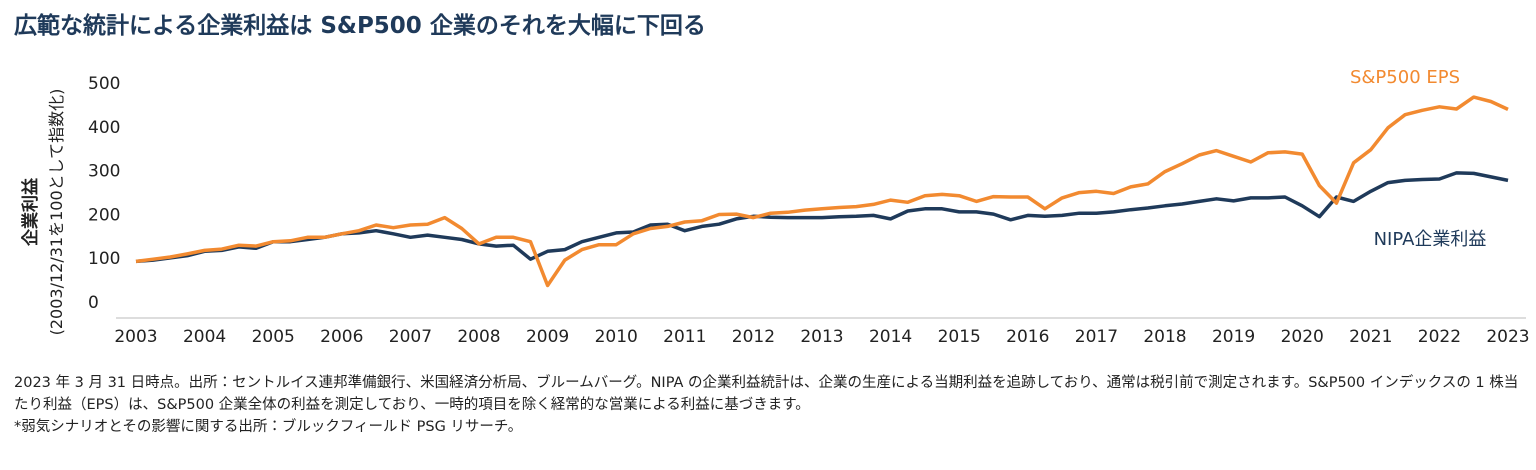 Image resolution: width=1536 pixels, height=470 pixels. Describe the element at coordinates (1096, 337) in the screenshot. I see `x-tick-label: 2017` at that location.